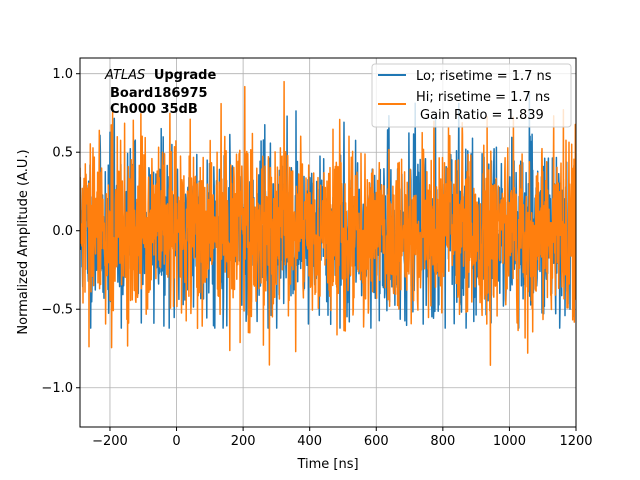 This screenshot has height=480, width=640. I want to click on legend-label-lo: Lo; risetime = 1.7 ns, so click(484, 76).